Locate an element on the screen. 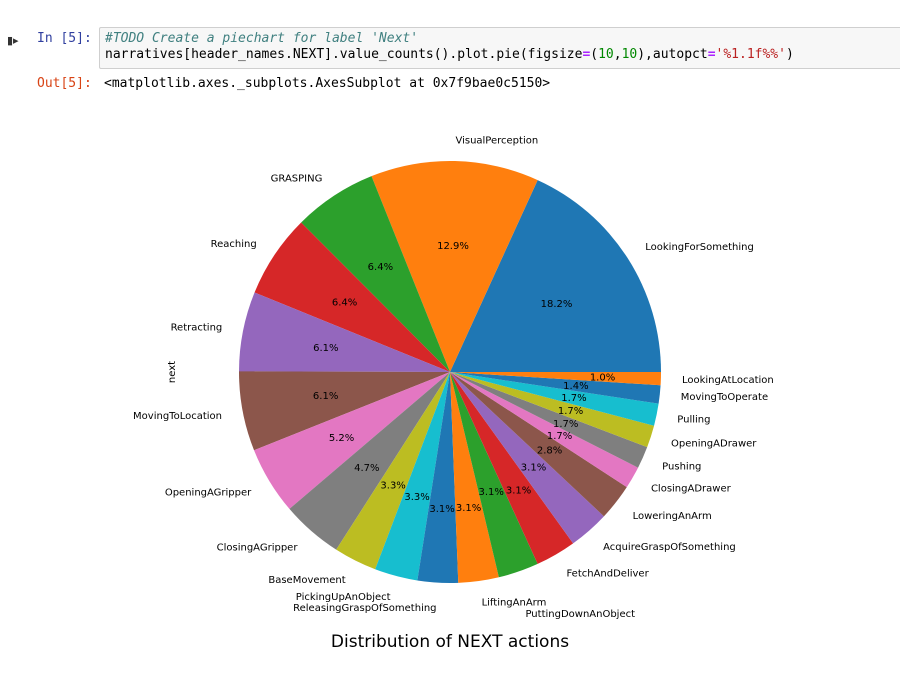  pie-slice-FetchAndDeliver is located at coordinates (512, 468).